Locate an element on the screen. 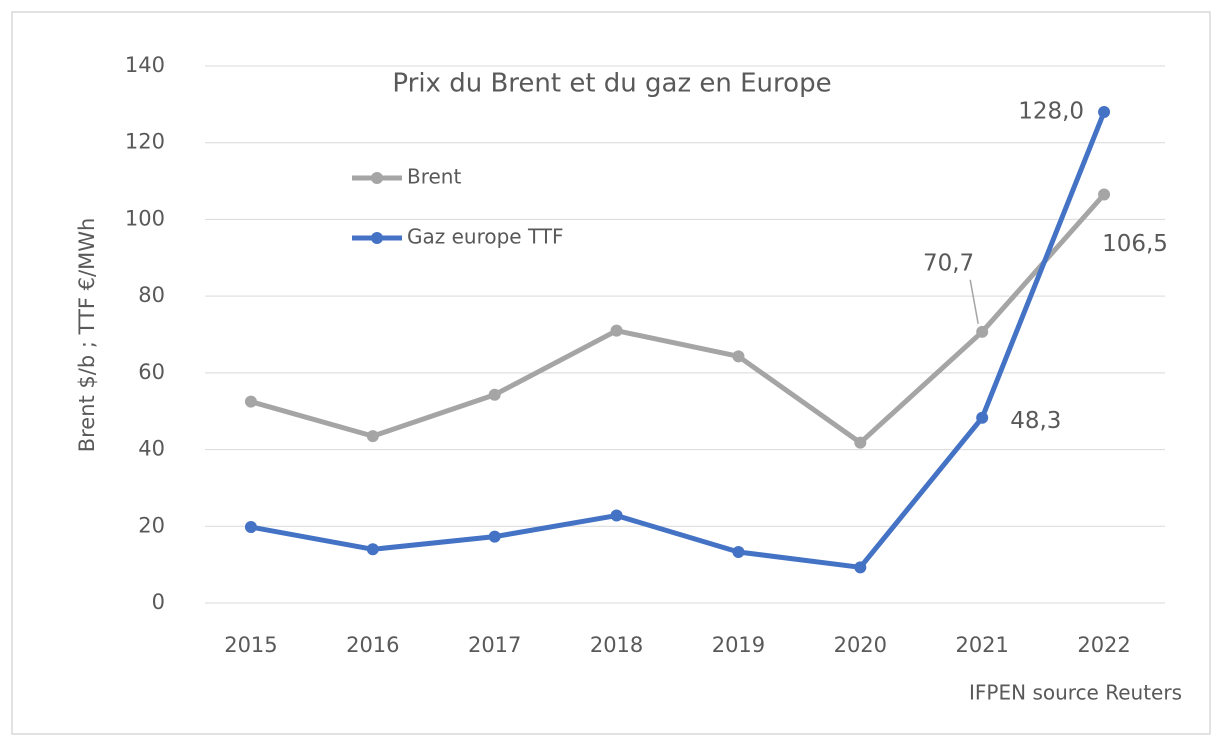 This screenshot has height=742, width=1217. y-tick-label: 140 is located at coordinates (145, 65).